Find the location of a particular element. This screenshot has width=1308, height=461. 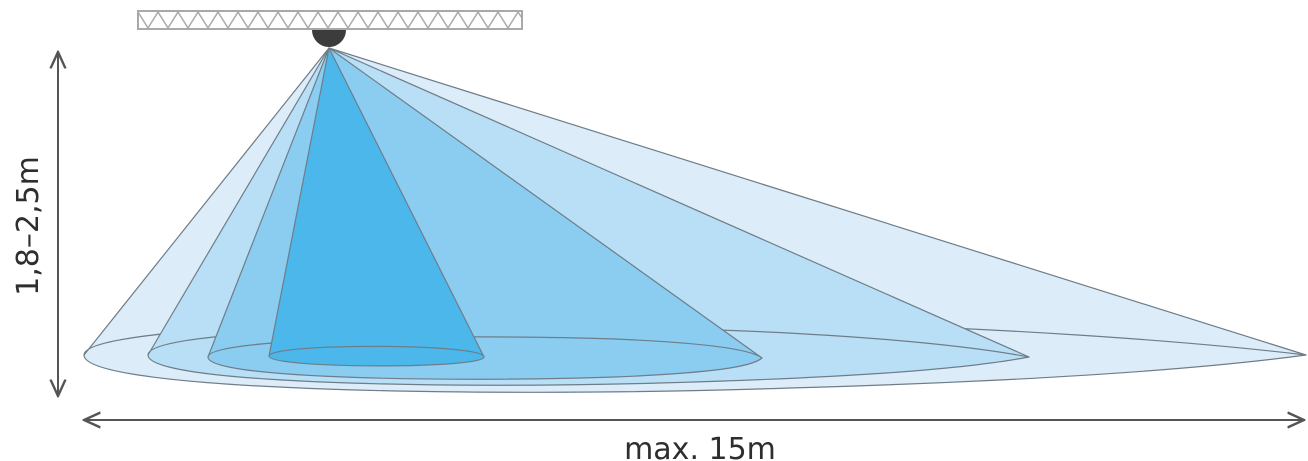

height-range-label: 1,8–2,5m is located at coordinates (28, 226).